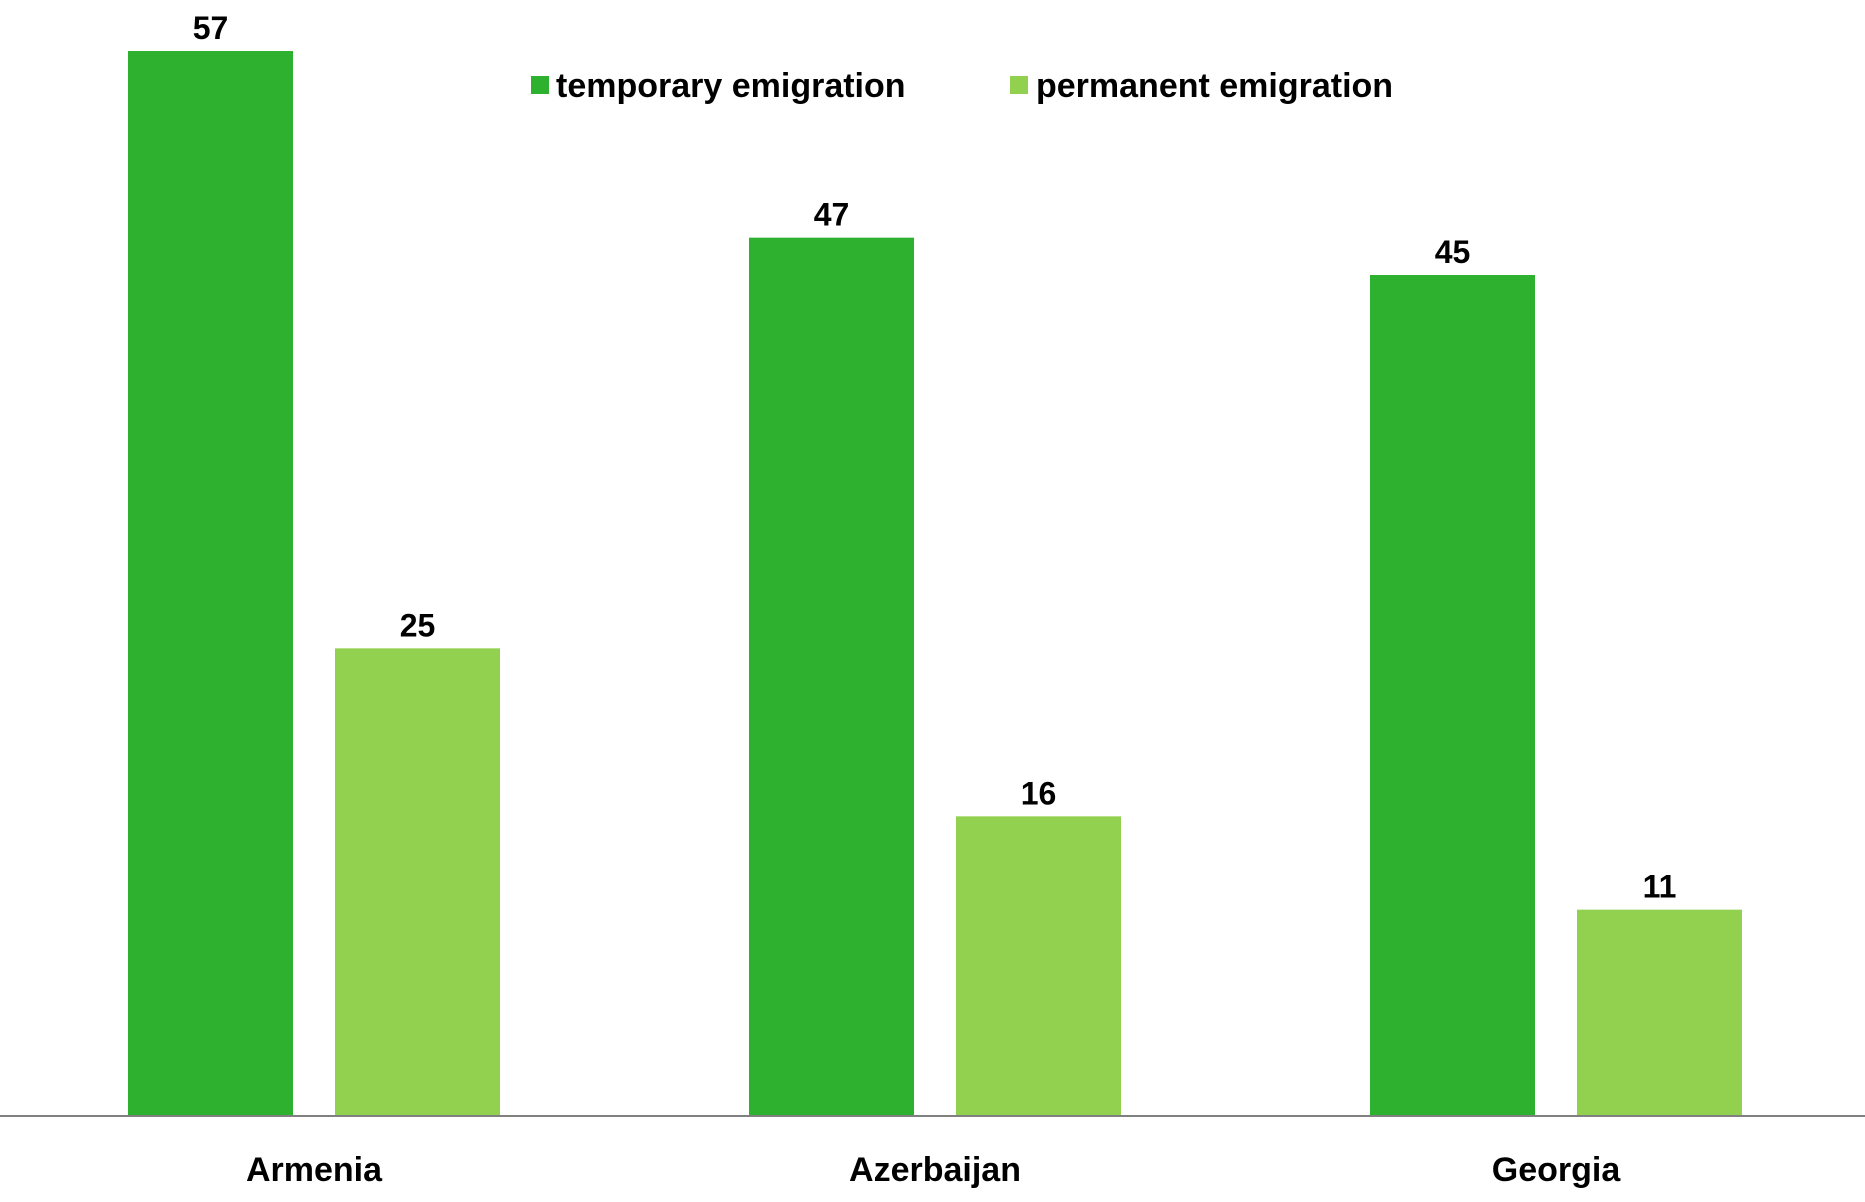  What do you see at coordinates (731, 86) in the screenshot?
I see `legend-label-temporary-emigration: temporary emigration` at bounding box center [731, 86].